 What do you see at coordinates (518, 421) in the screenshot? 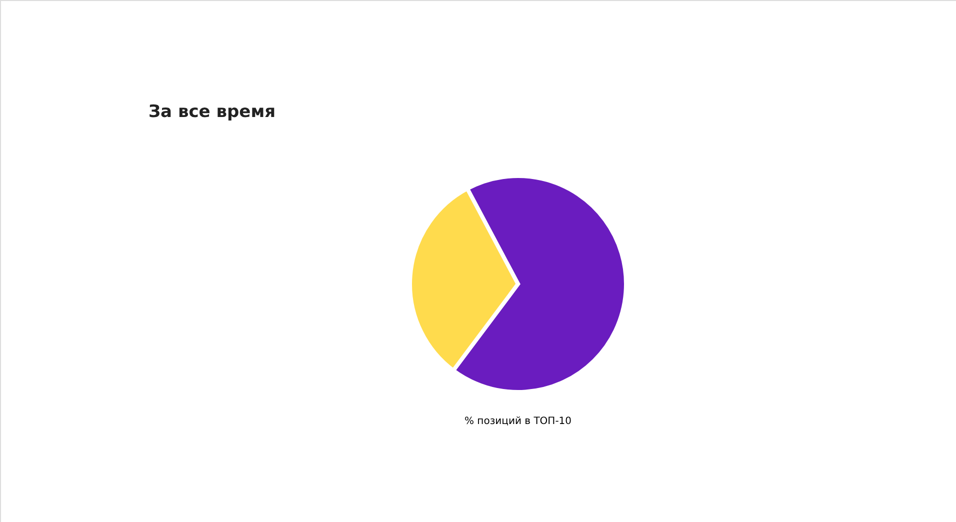
I see `text: % позиций в ТОП-10` at bounding box center [518, 421].